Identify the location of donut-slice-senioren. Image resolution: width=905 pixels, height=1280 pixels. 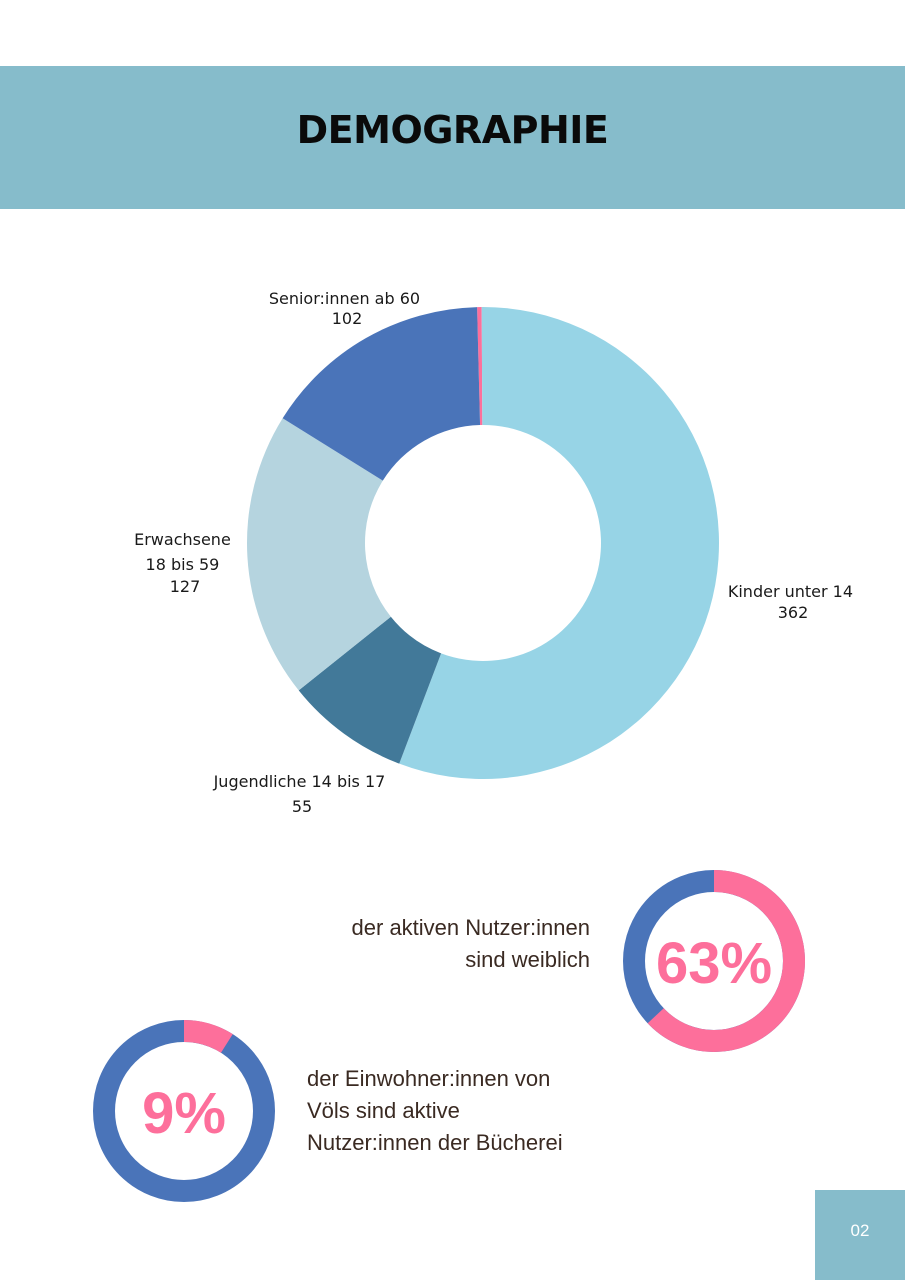
(381, 394).